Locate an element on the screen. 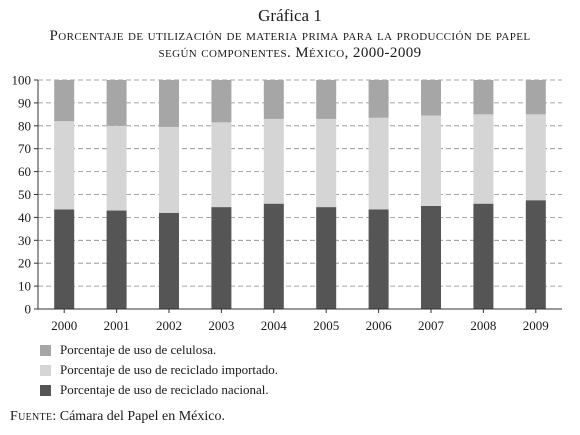 The image size is (580, 435). legend-swatch-reciclado-importado is located at coordinates (45, 370).